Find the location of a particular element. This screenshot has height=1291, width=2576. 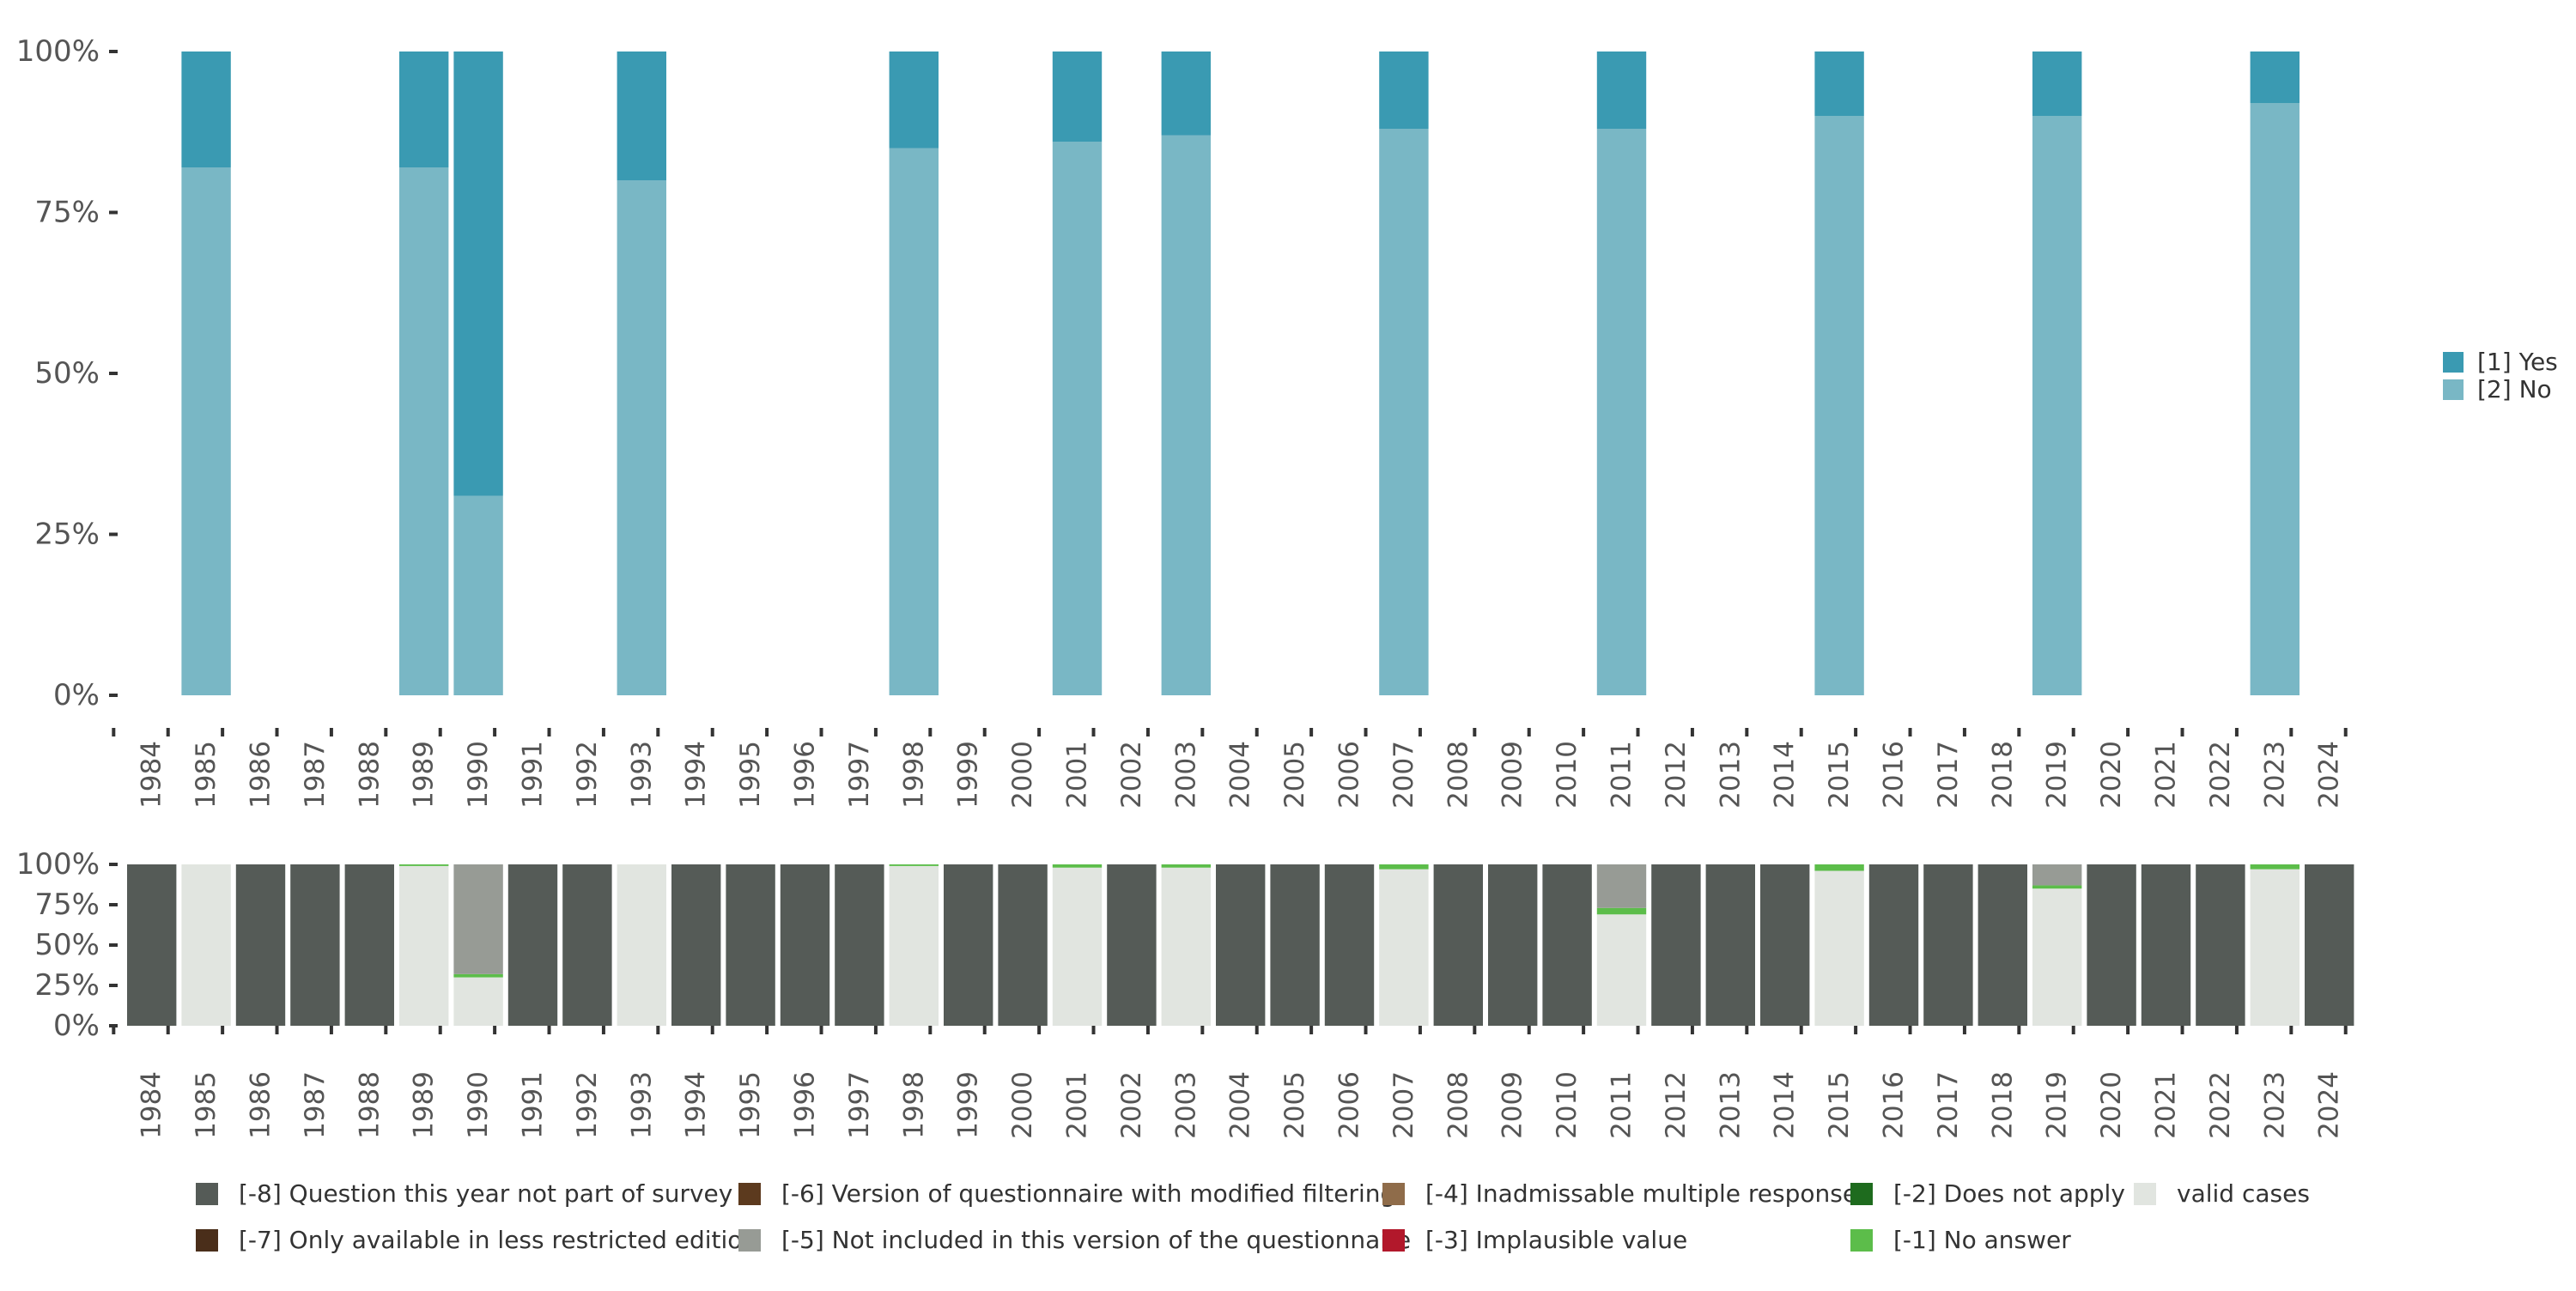

x-tick-label: 1999 is located at coordinates (969, 1105).